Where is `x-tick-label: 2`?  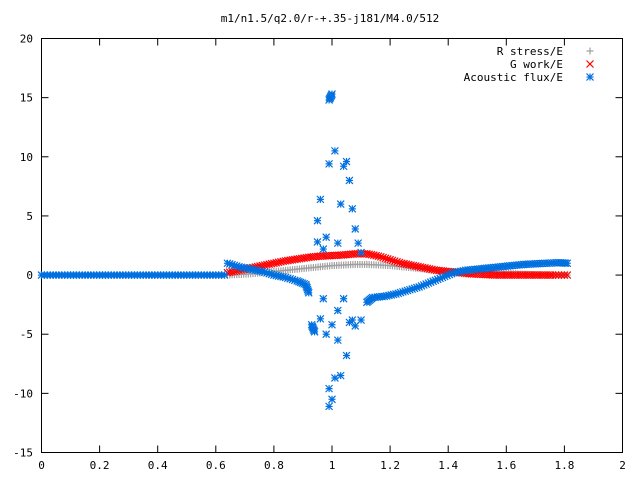 x-tick-label: 2 is located at coordinates (622, 465).